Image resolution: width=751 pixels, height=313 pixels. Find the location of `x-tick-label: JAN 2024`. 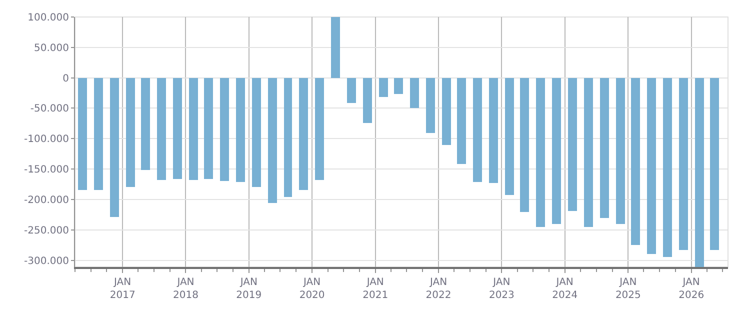

x-tick-label: JAN 2024 is located at coordinates (565, 289).